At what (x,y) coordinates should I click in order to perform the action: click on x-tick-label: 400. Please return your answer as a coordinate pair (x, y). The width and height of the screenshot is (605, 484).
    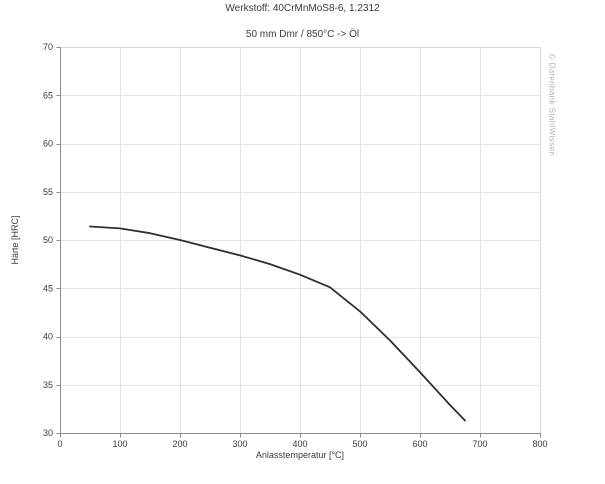
    Looking at the image, I should click on (299, 444).